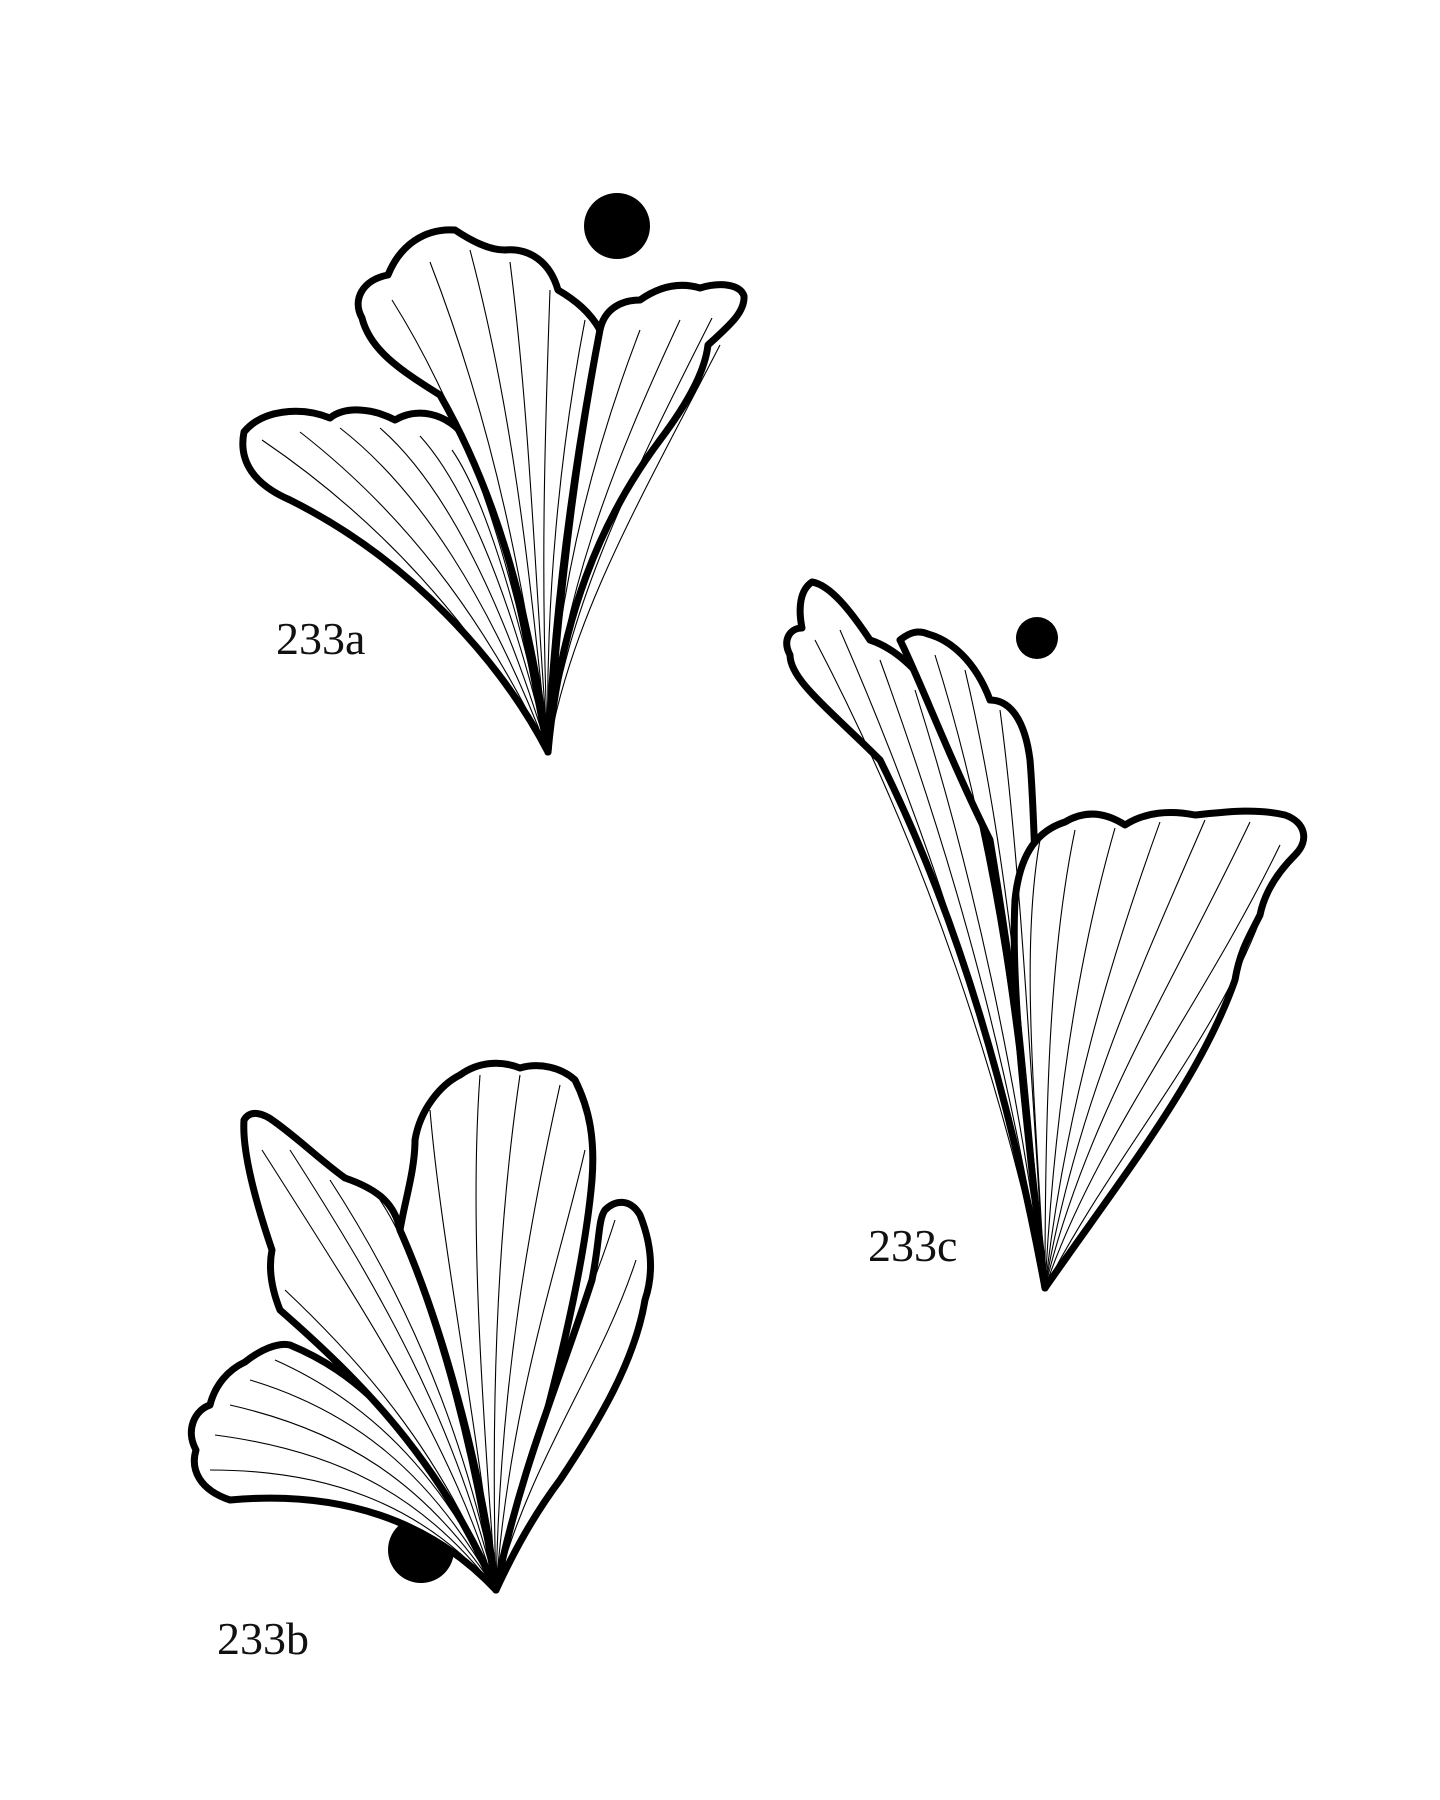 This screenshot has width=1440, height=1800. I want to click on ginkgo-leaf-group-233b, so click(420, 1326).